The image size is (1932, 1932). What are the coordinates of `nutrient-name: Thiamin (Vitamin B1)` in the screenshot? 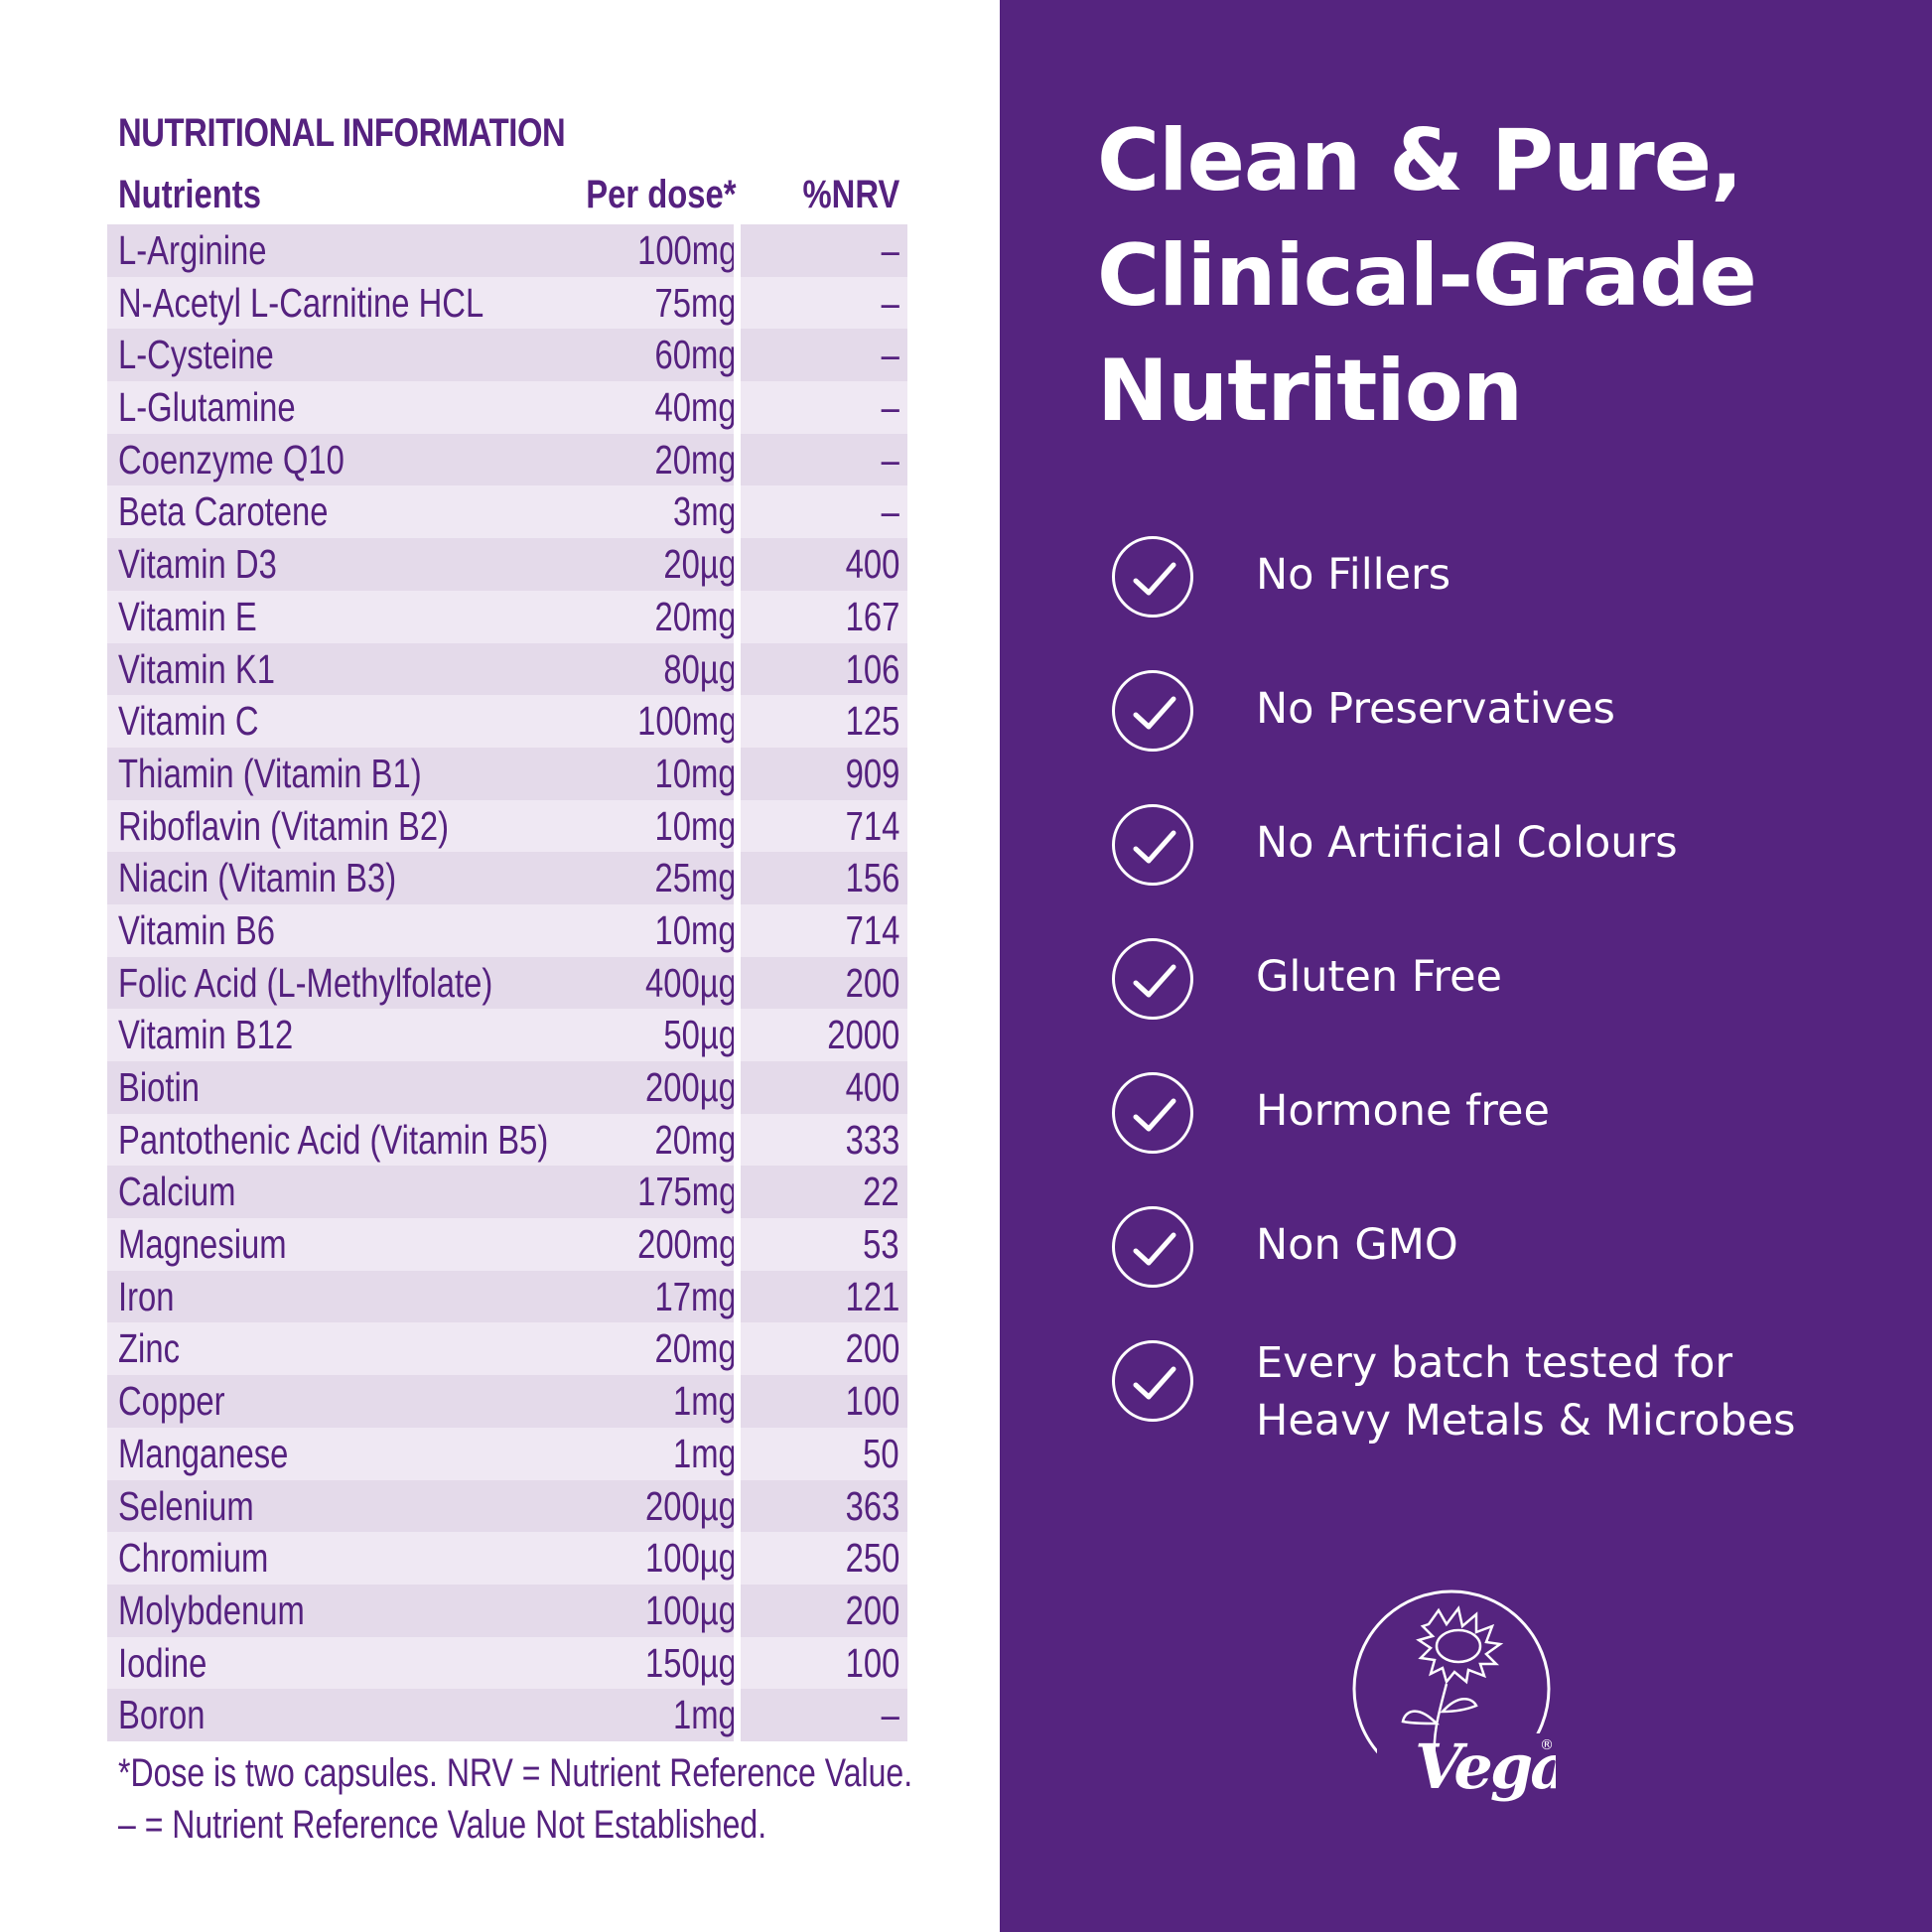 It's located at (270, 773).